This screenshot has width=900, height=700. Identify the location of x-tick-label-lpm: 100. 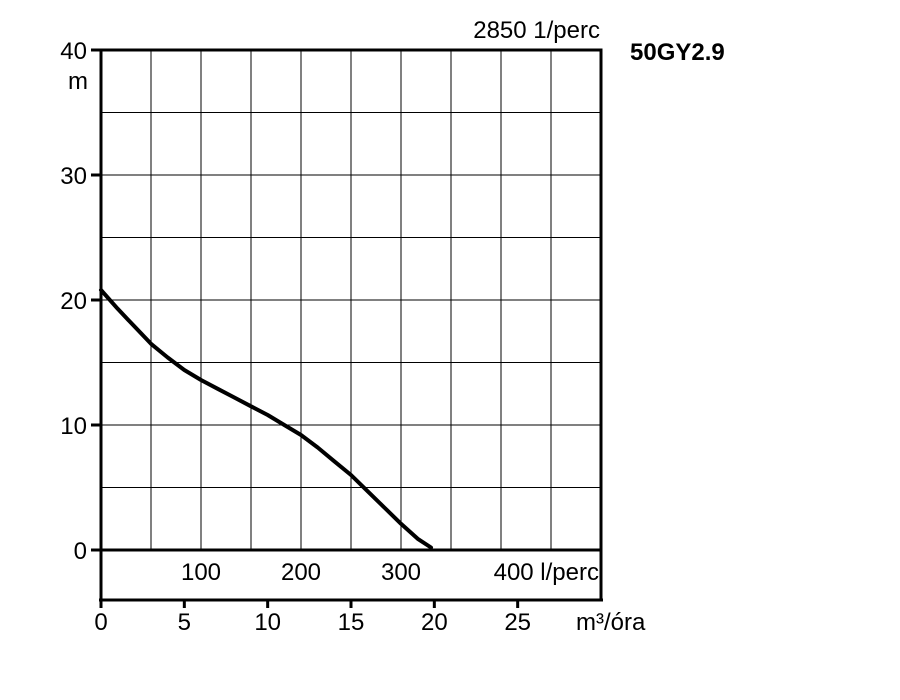
(201, 572).